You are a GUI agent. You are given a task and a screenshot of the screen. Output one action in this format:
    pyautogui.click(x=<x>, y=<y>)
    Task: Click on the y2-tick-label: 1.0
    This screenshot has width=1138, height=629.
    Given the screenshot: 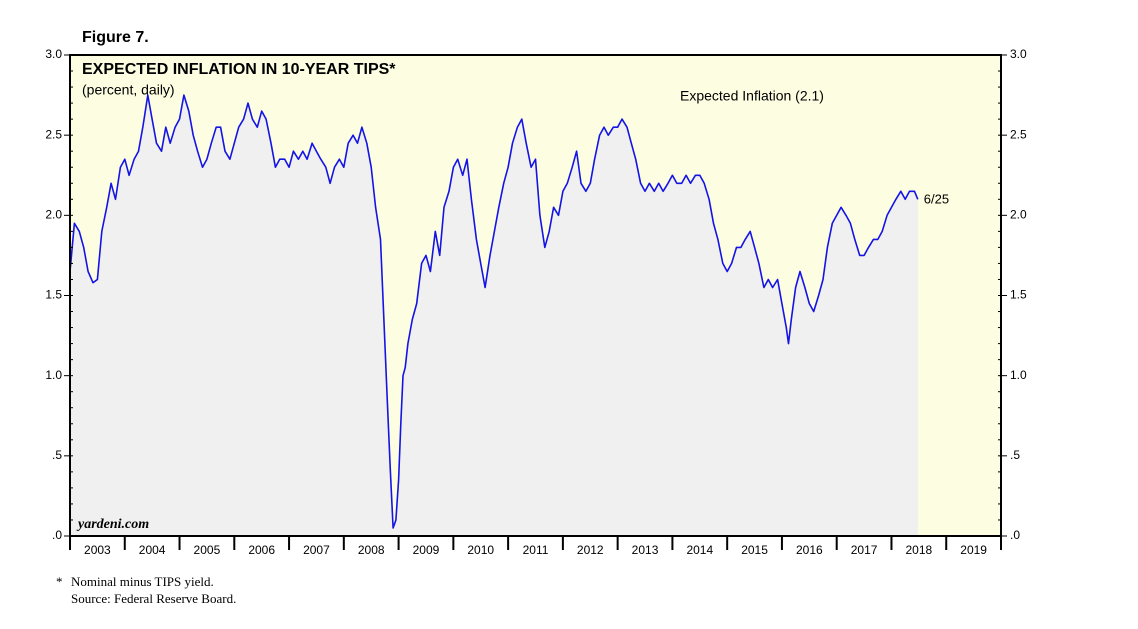 What is the action you would take?
    pyautogui.click(x=1018, y=375)
    